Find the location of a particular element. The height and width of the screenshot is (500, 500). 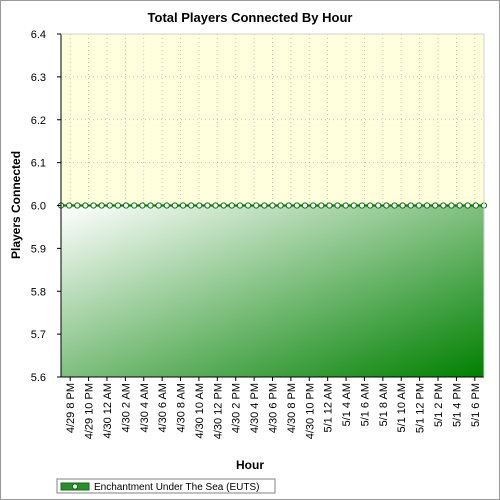

legend: Enchantment Under The Sea (EUTS) is located at coordinates (166, 486).